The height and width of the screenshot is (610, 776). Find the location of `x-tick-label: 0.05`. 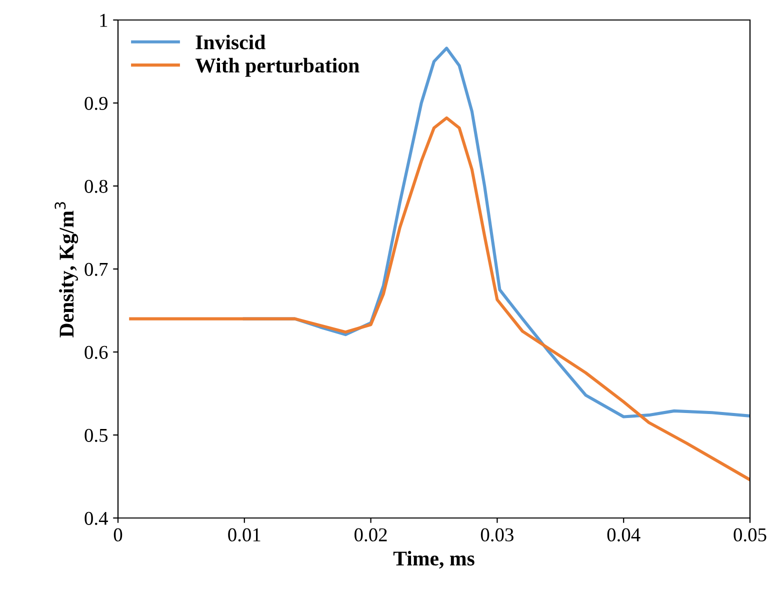

x-tick-label: 0.05 is located at coordinates (750, 535).